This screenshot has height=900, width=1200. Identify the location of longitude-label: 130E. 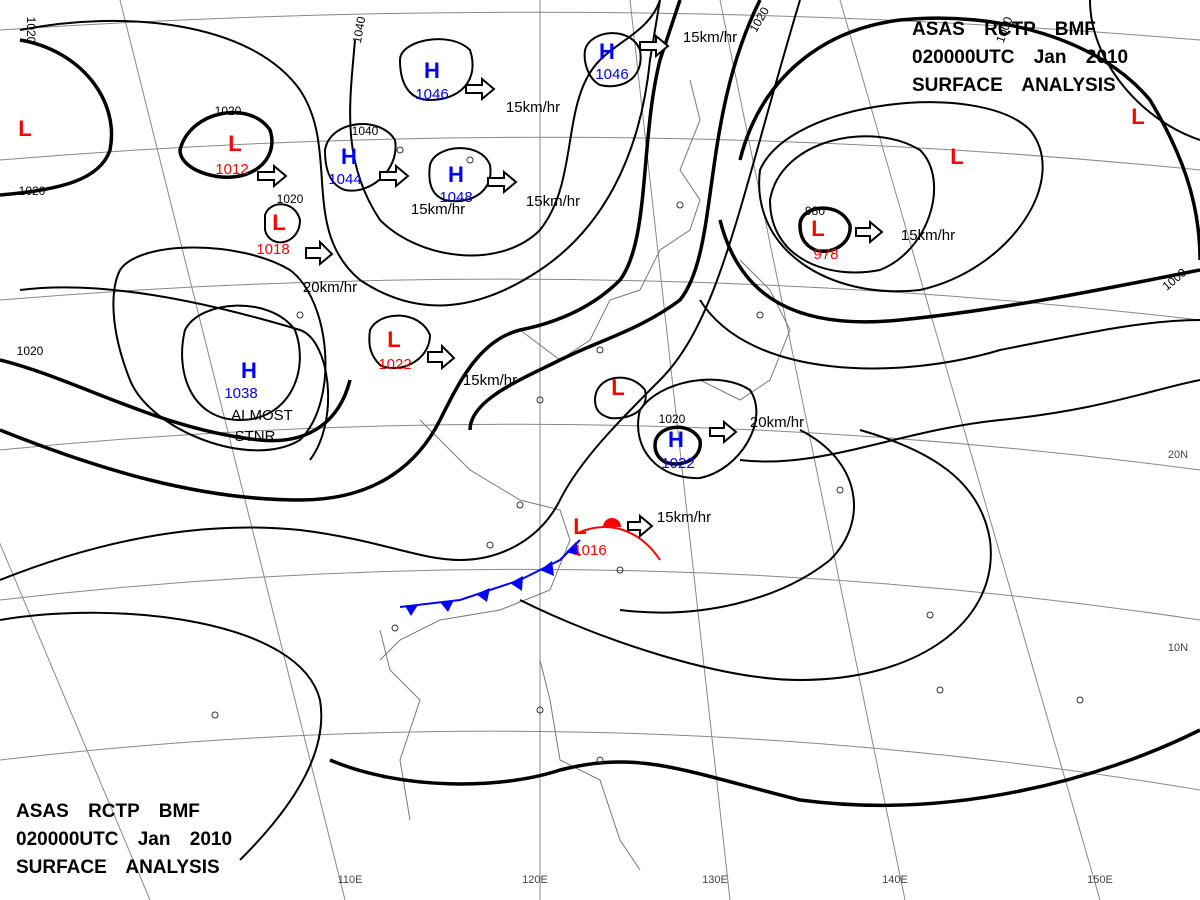
(715, 880).